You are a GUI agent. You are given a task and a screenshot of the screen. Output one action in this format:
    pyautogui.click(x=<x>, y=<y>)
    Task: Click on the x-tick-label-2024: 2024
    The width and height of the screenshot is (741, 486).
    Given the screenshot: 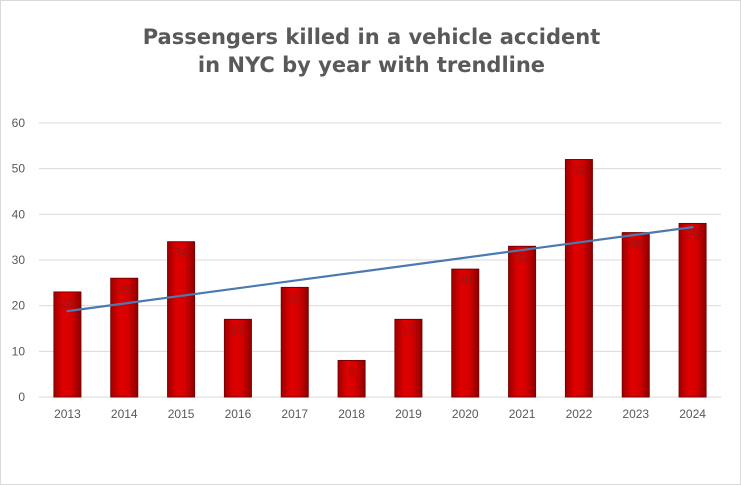 What is the action you would take?
    pyautogui.click(x=692, y=414)
    